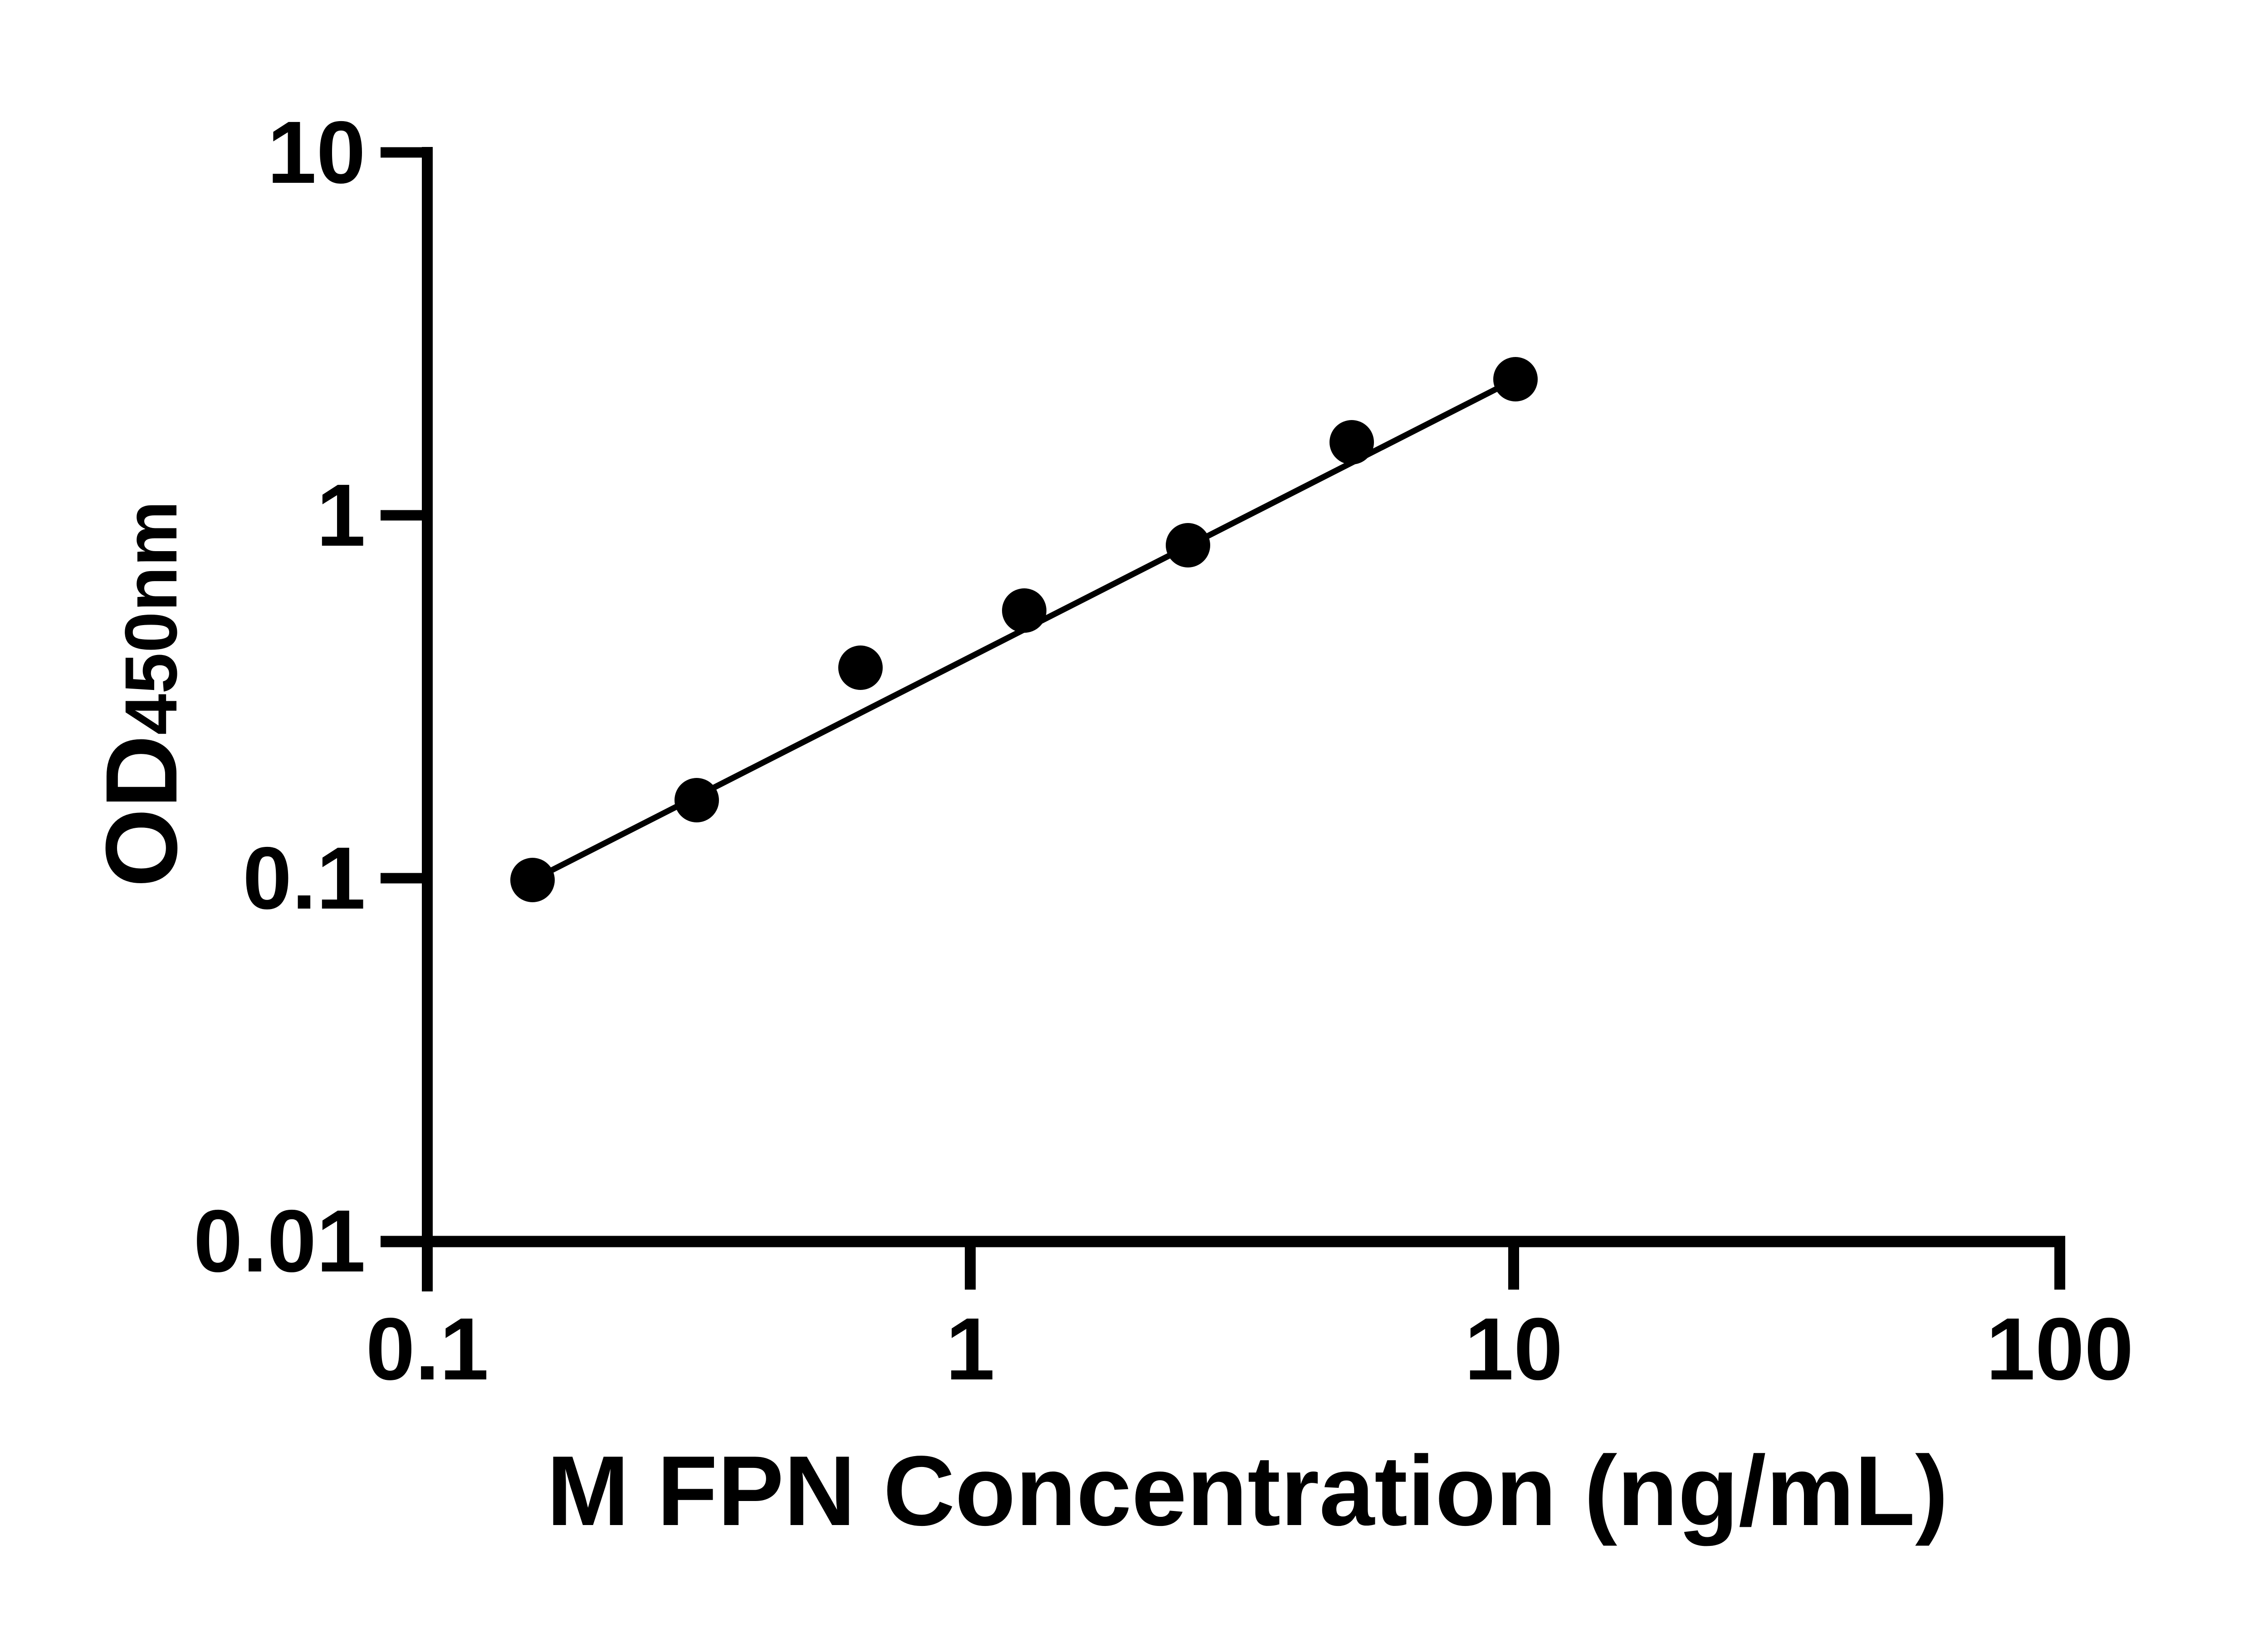 The width and height of the screenshot is (2268, 1633). Describe the element at coordinates (2059, 1349) in the screenshot. I see `svg-text: 100` at that location.